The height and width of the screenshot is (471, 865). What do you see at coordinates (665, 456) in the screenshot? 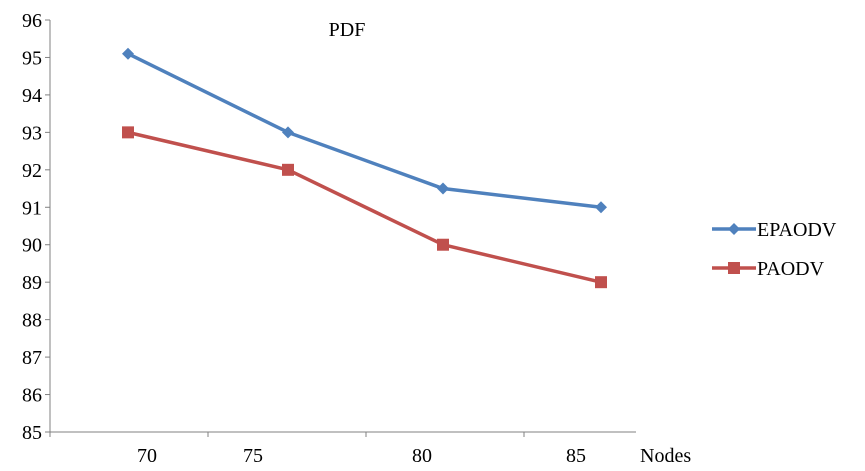
I see `x-axis-label: Nodes` at bounding box center [665, 456].